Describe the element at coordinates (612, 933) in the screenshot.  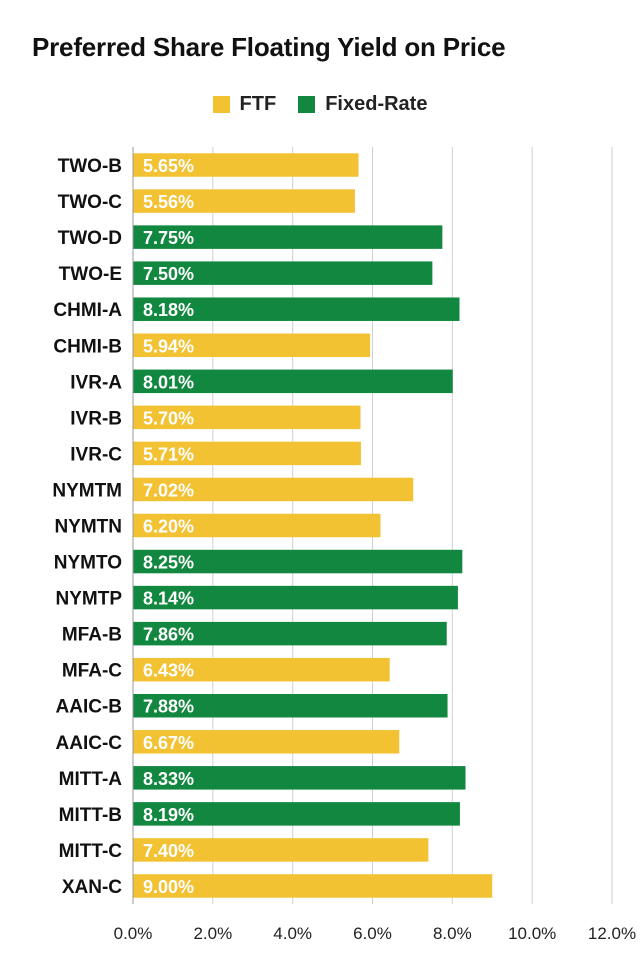
I see `x-tick-label: 12.0%` at that location.